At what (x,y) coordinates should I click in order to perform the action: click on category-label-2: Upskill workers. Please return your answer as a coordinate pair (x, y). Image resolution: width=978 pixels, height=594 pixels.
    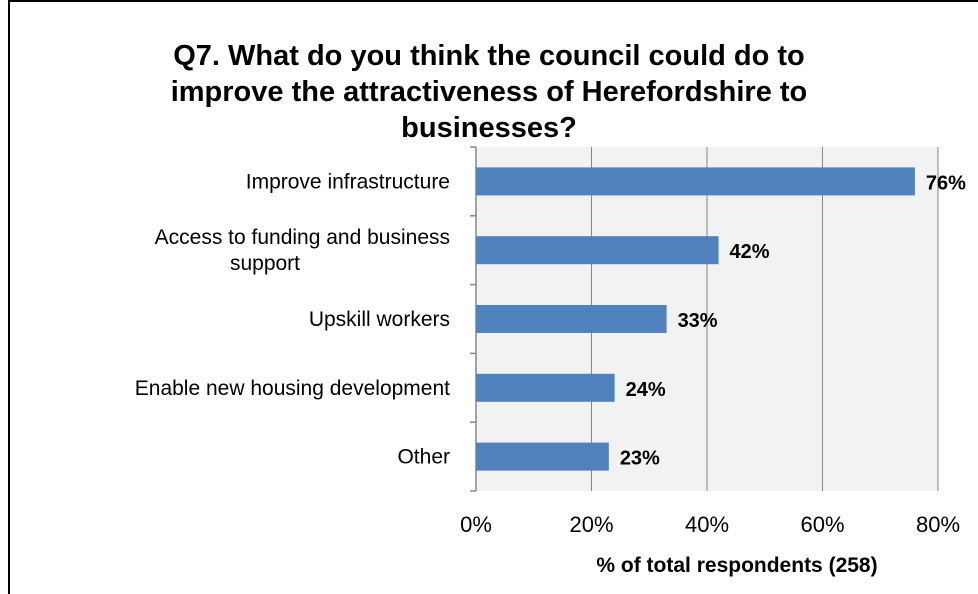
    Looking at the image, I should click on (379, 319).